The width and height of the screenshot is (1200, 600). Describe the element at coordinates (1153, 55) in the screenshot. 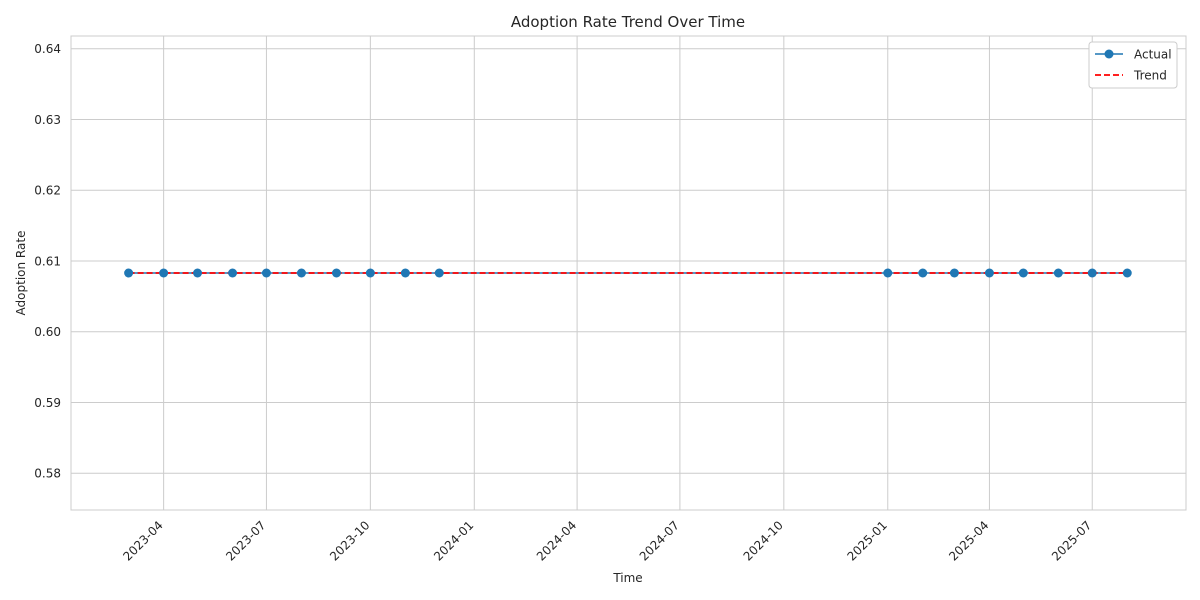

I see `legend-label-actual: Actual` at that location.